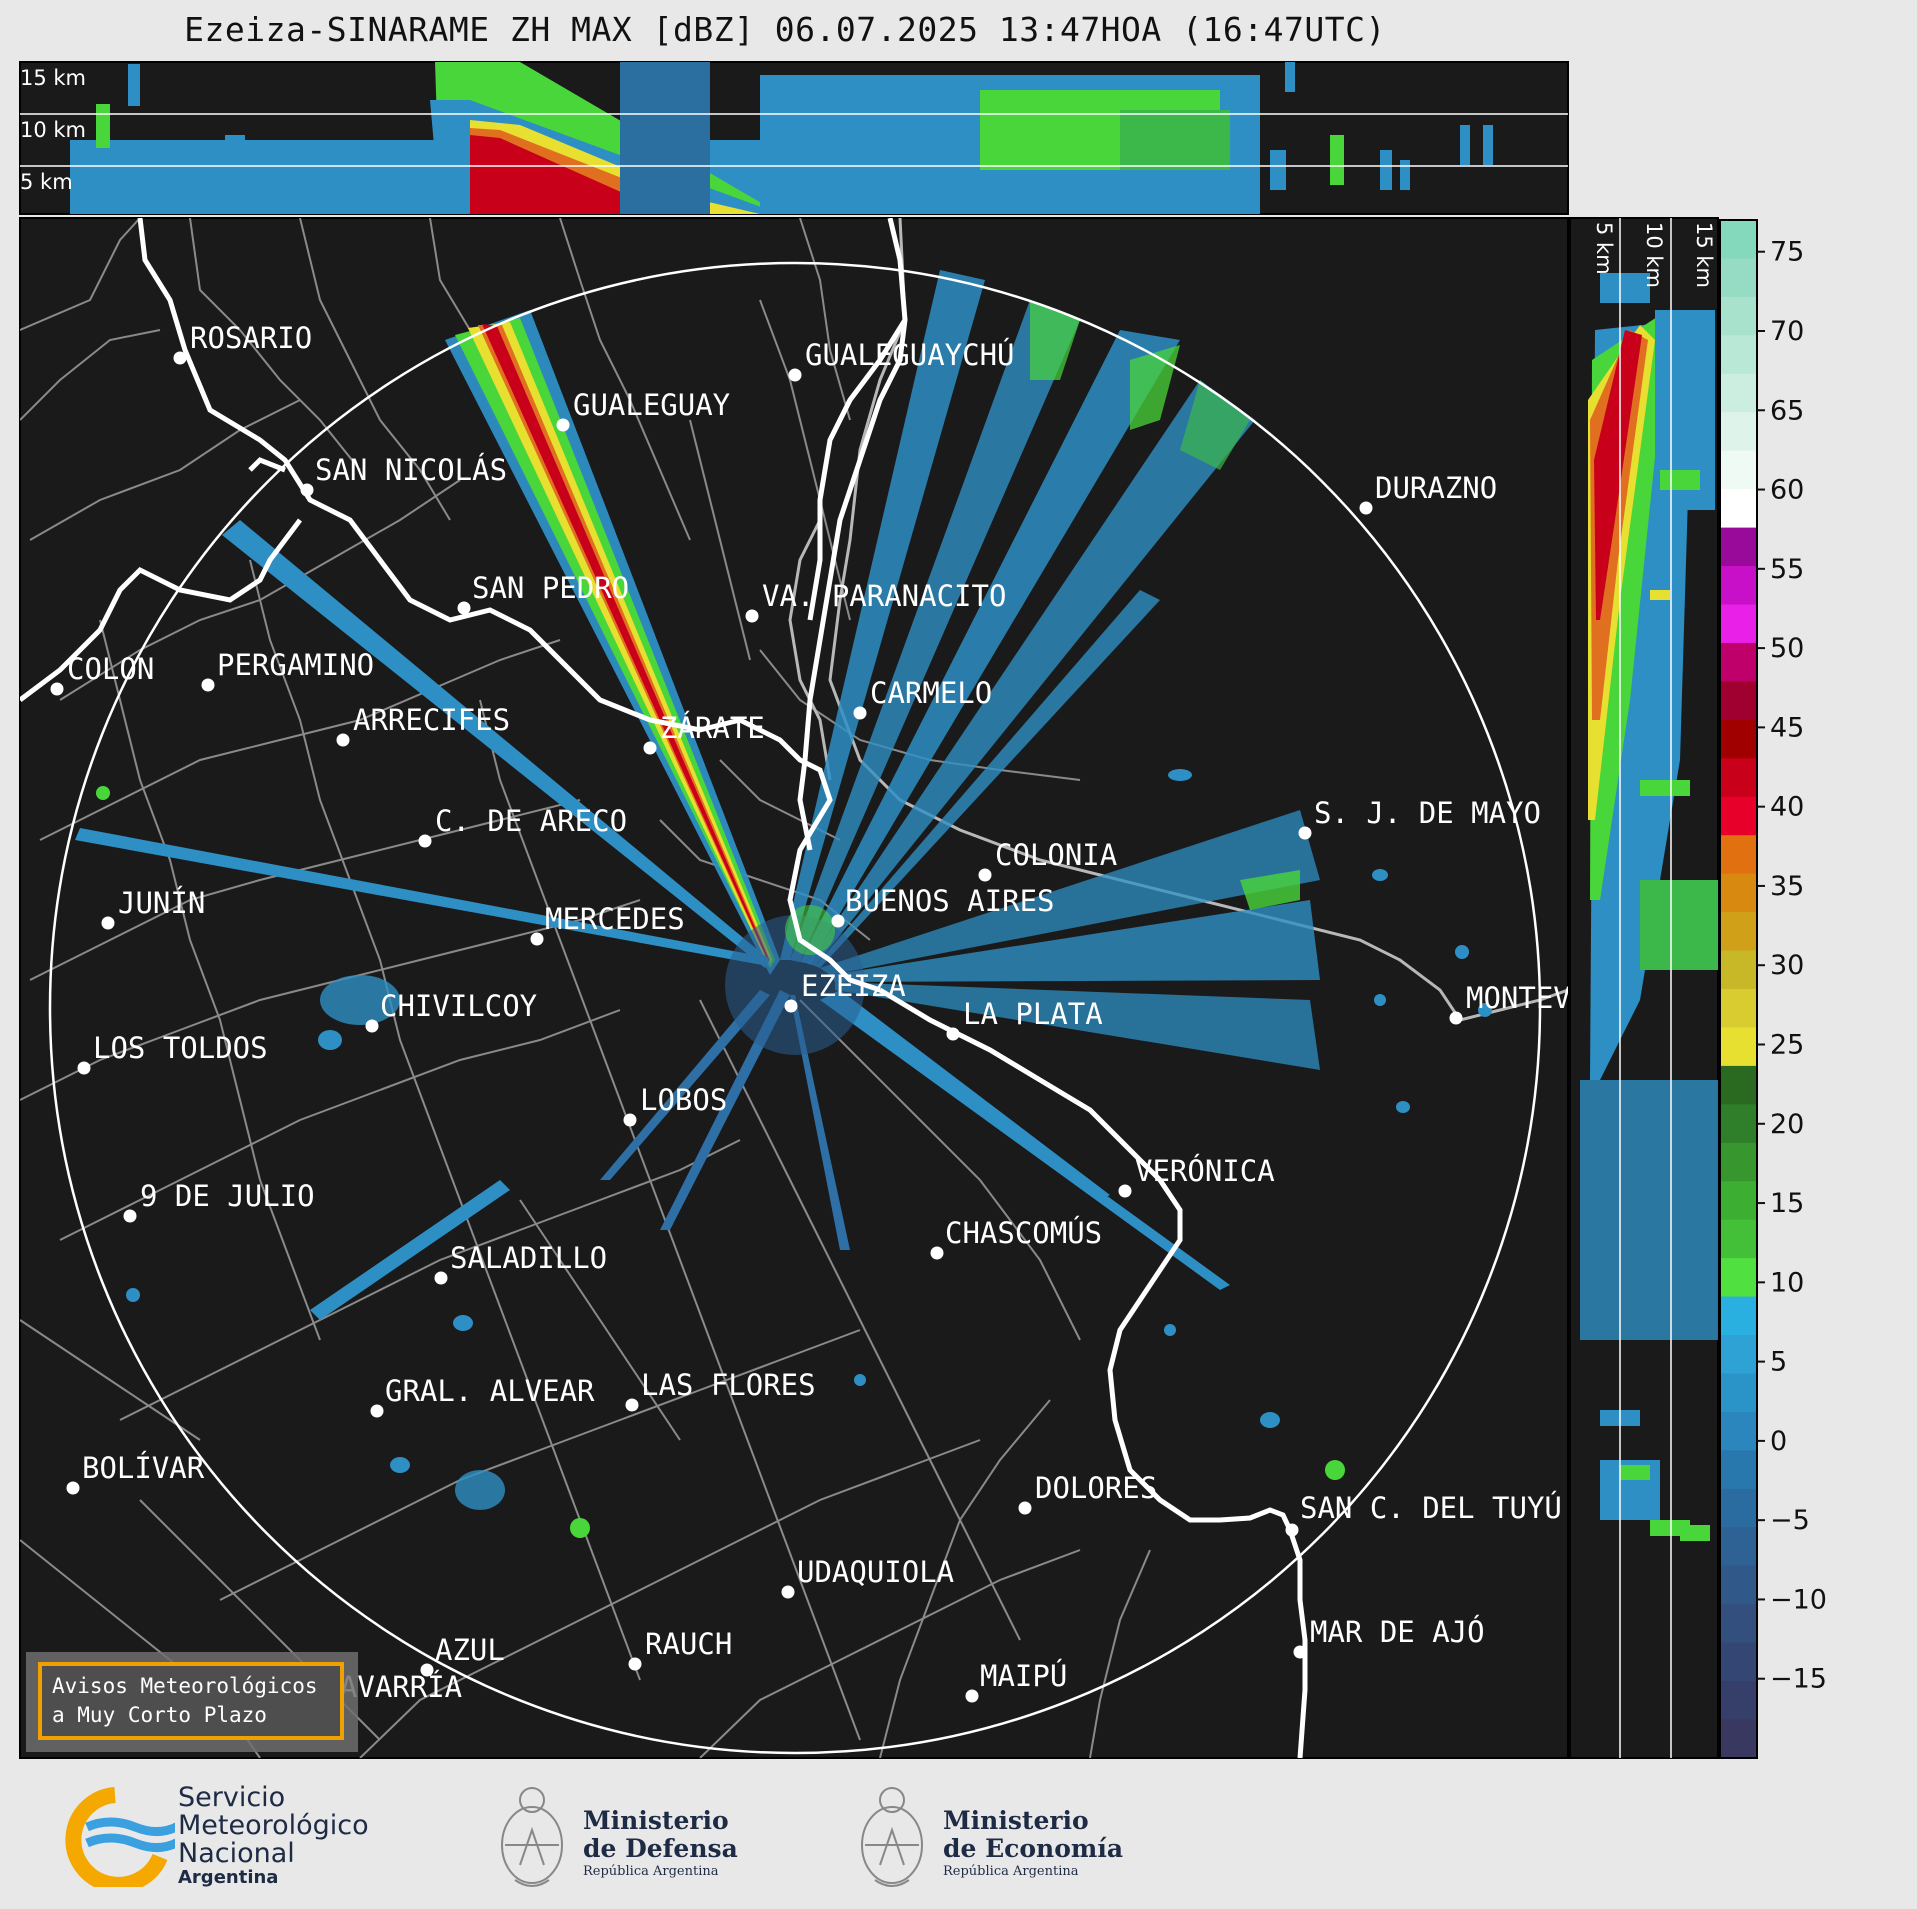 This screenshot has height=1909, width=1917. I want to click on city-label: SAN PEDRO, so click(550, 588).